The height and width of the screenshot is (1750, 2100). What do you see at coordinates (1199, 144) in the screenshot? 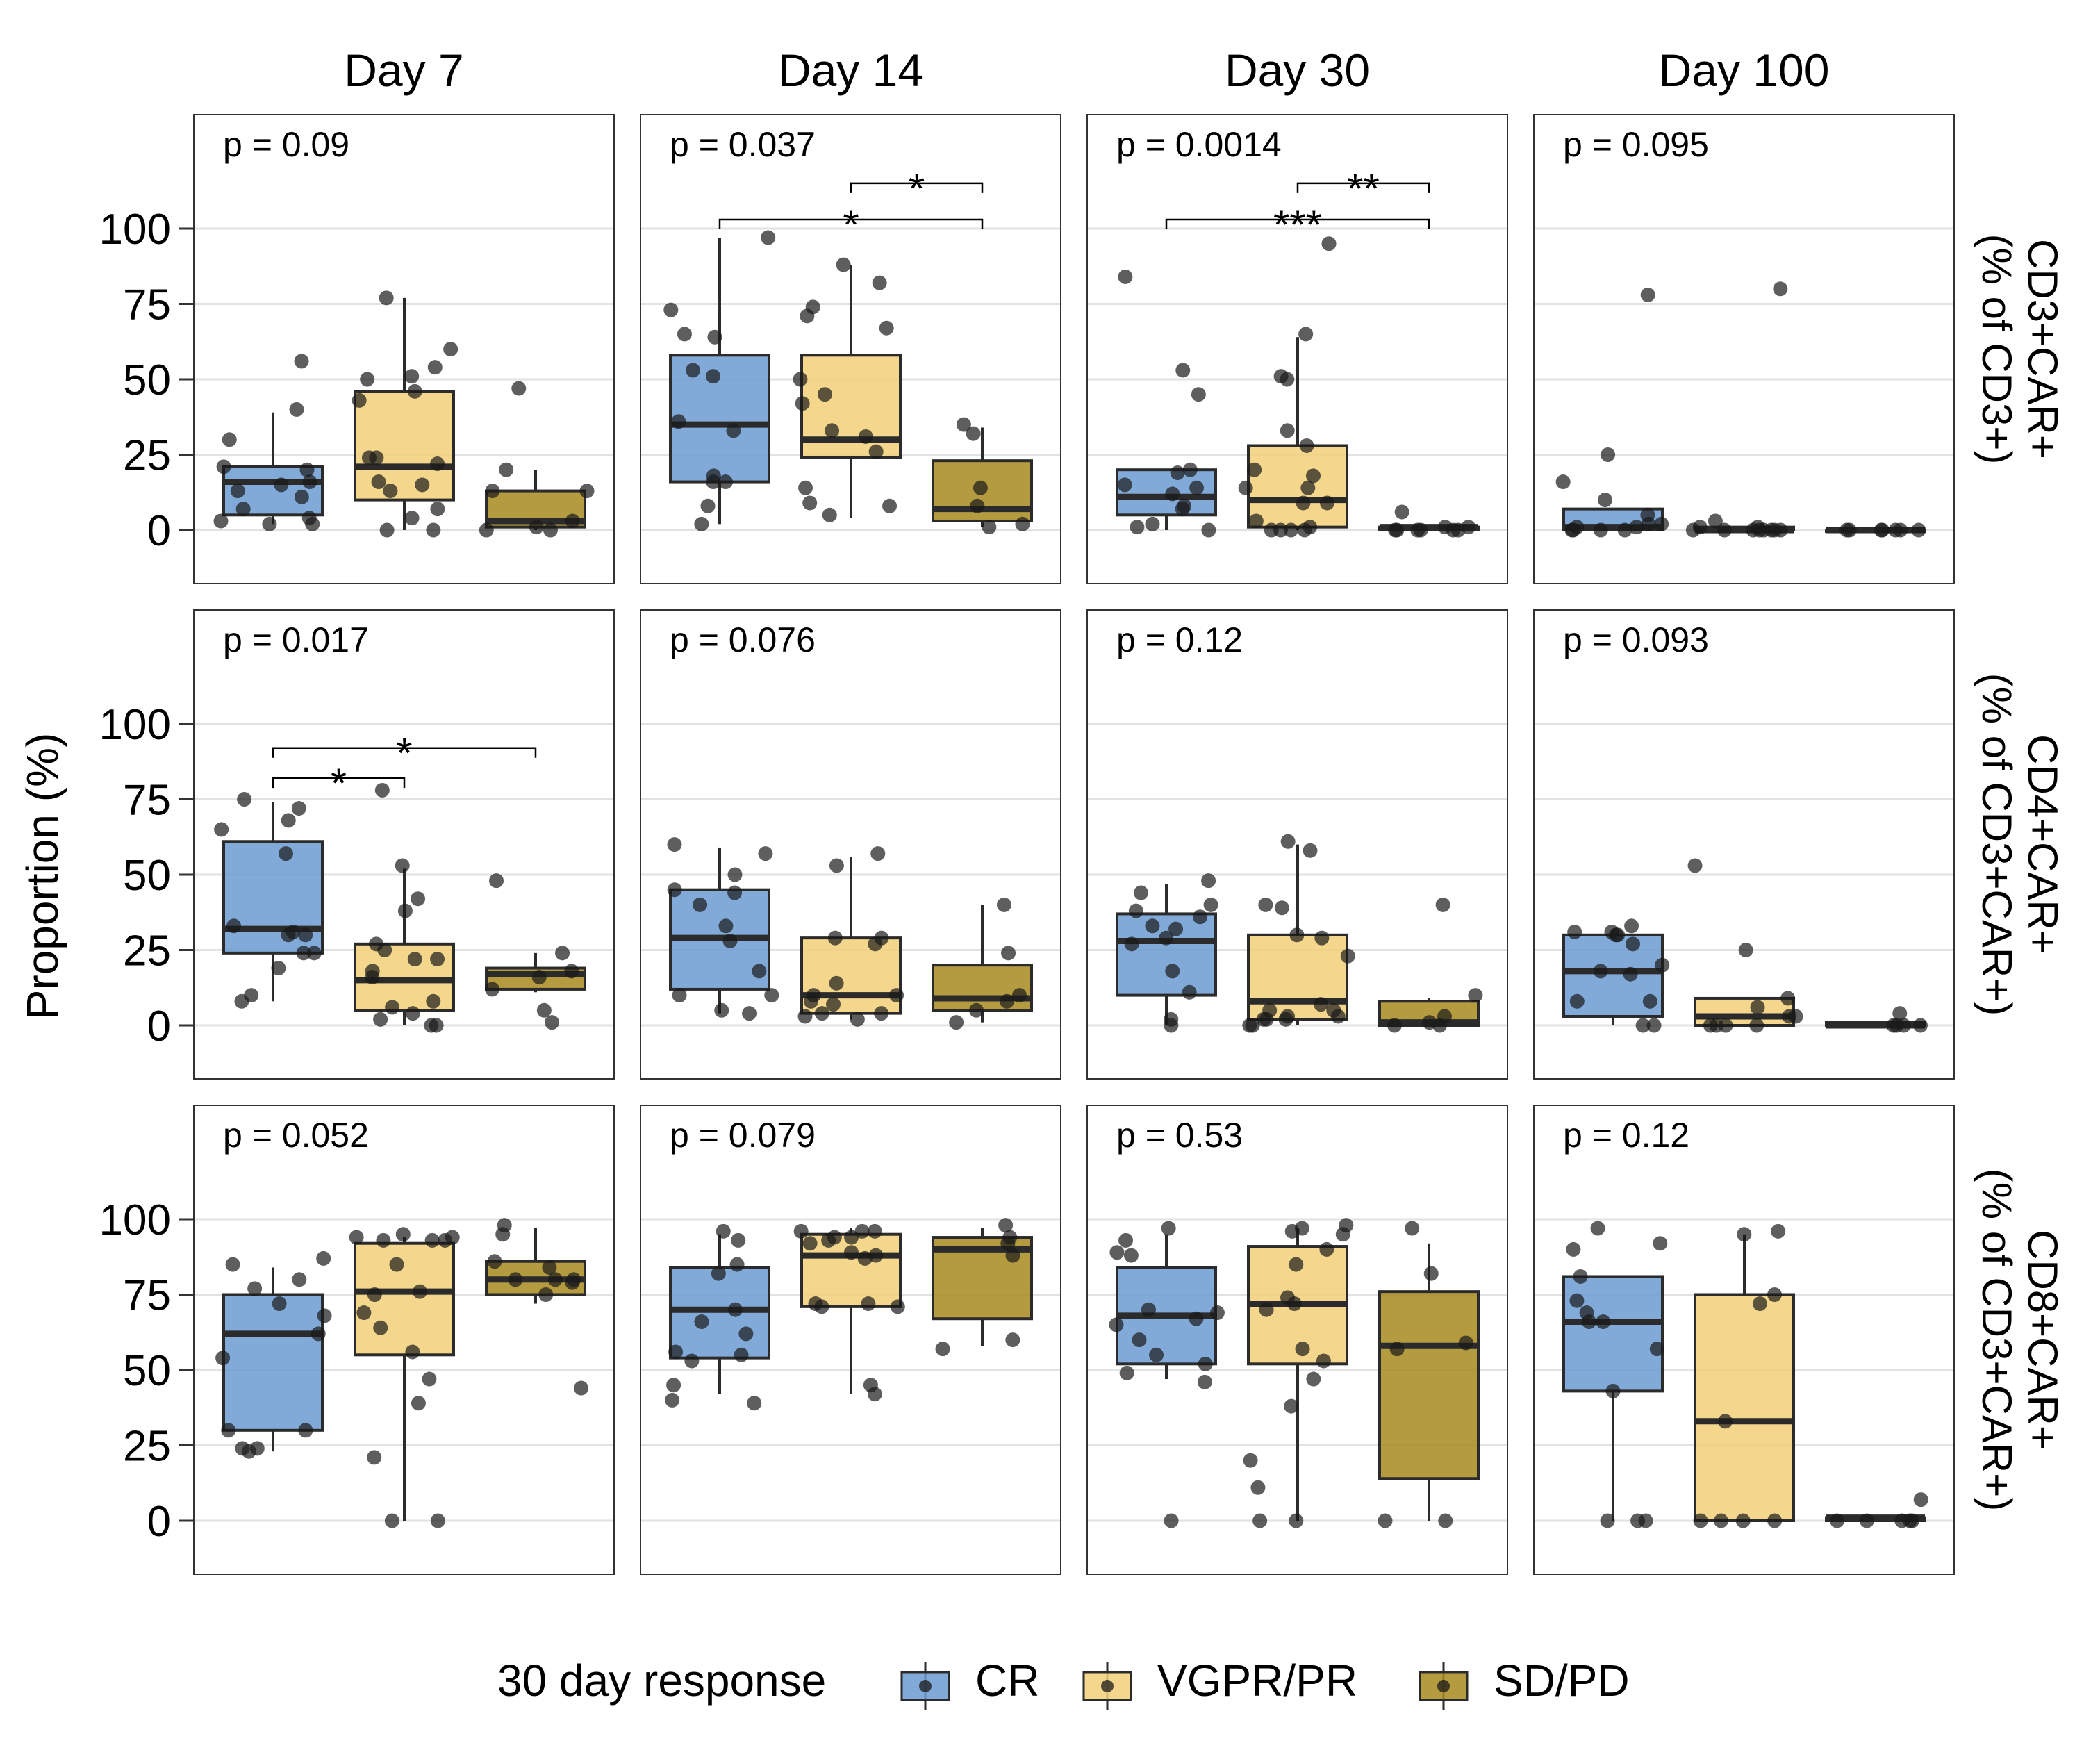
I see `p-value-label: p = 0.0014` at bounding box center [1199, 144].